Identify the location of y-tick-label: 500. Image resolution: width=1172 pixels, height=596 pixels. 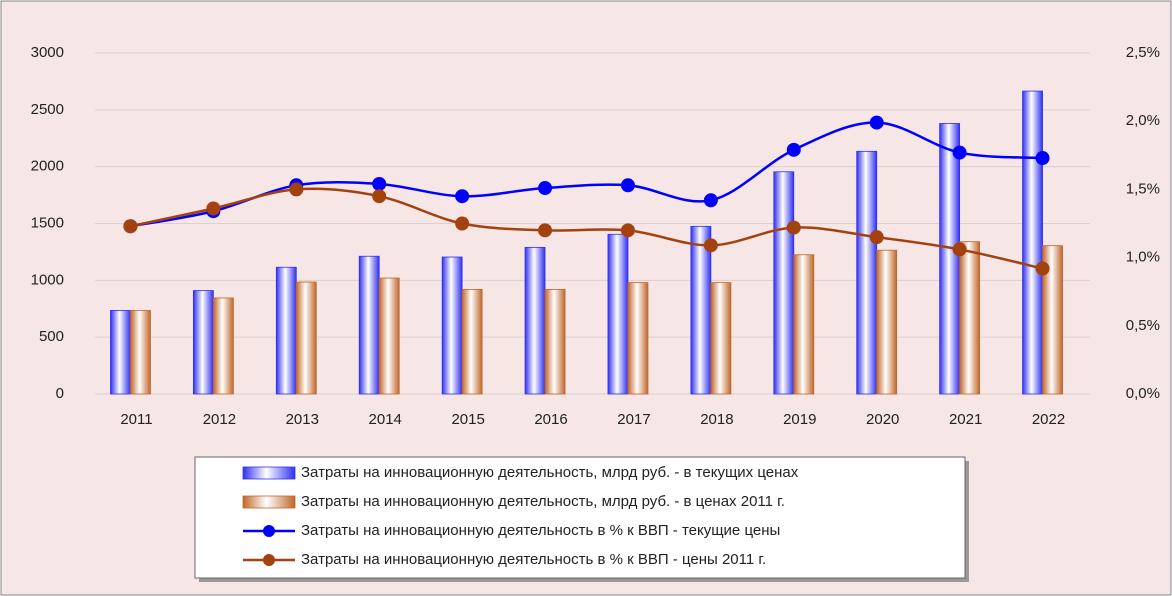
(51, 336).